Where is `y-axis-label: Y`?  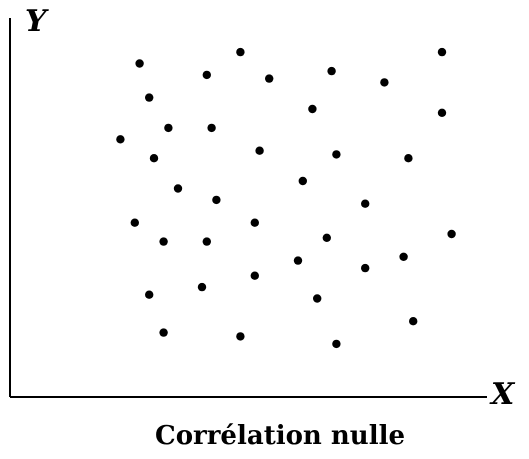 y-axis-label: Y is located at coordinates (37, 21).